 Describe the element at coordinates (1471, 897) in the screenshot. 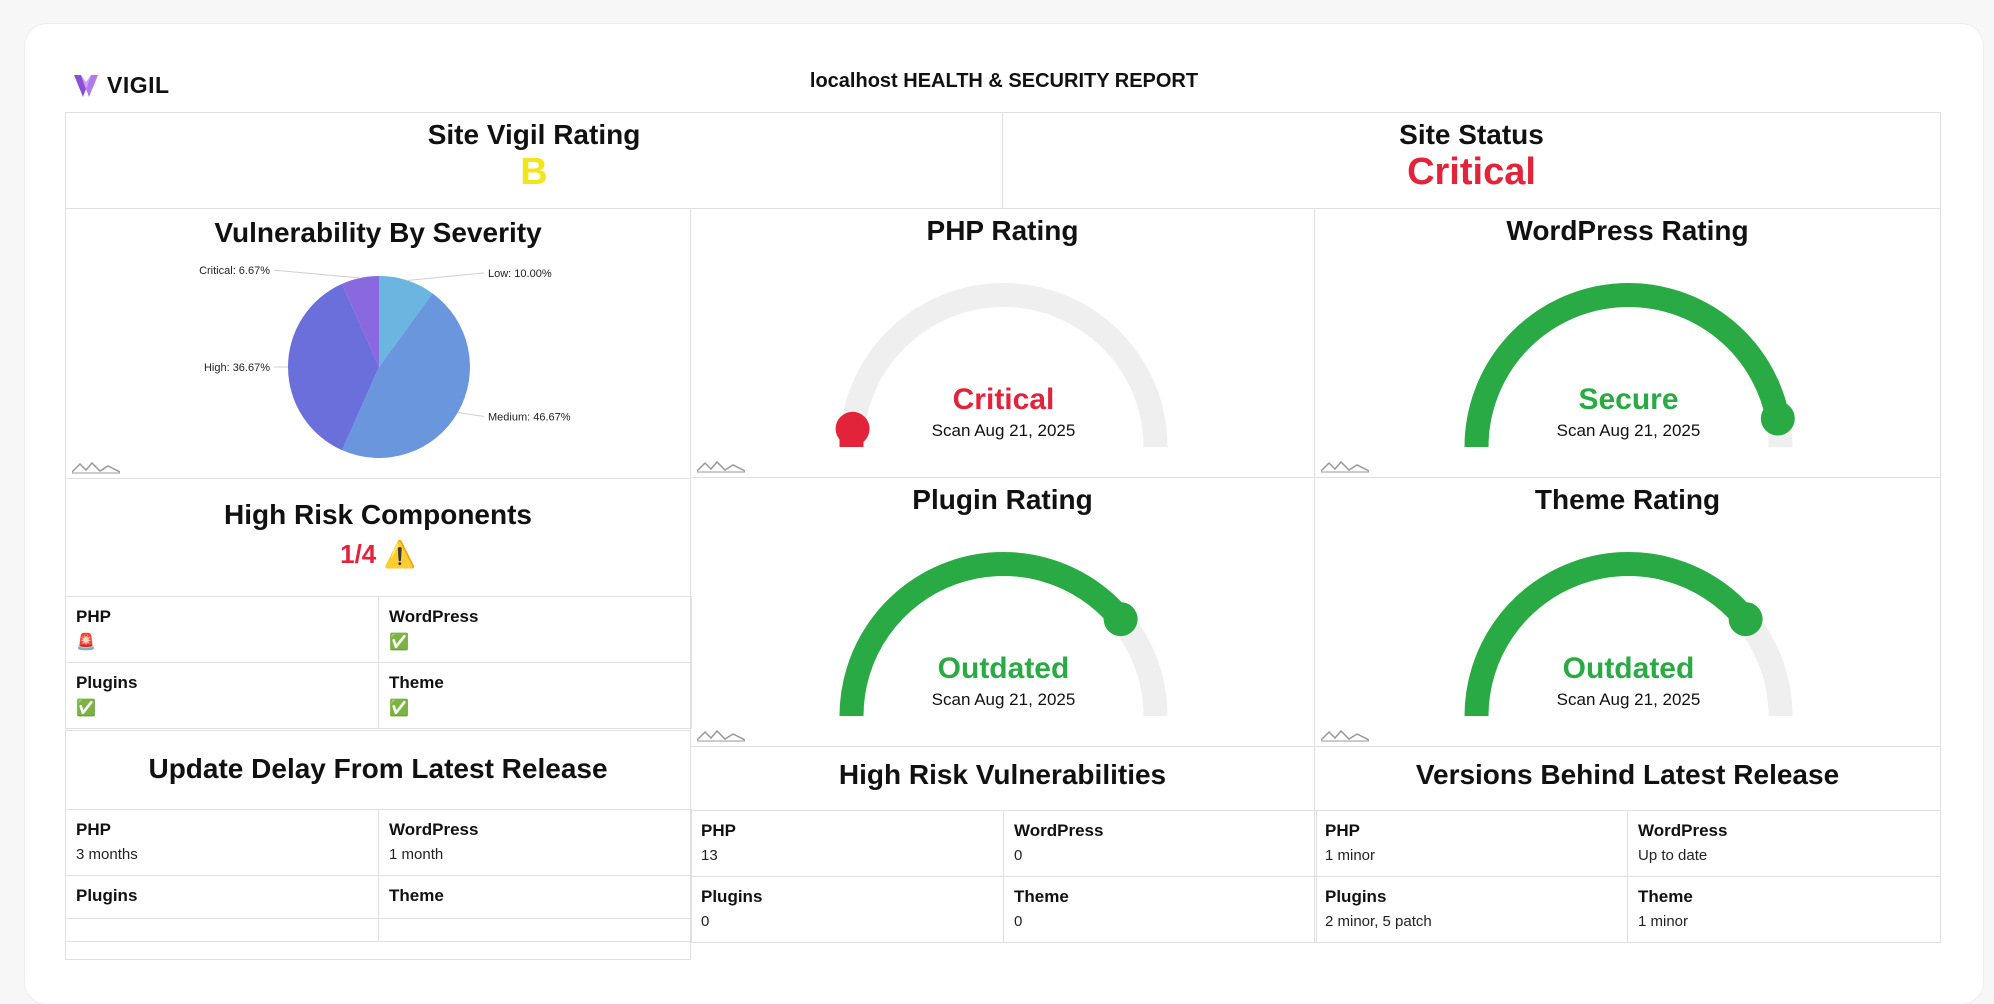

I see `versions-label: Plugins` at that location.